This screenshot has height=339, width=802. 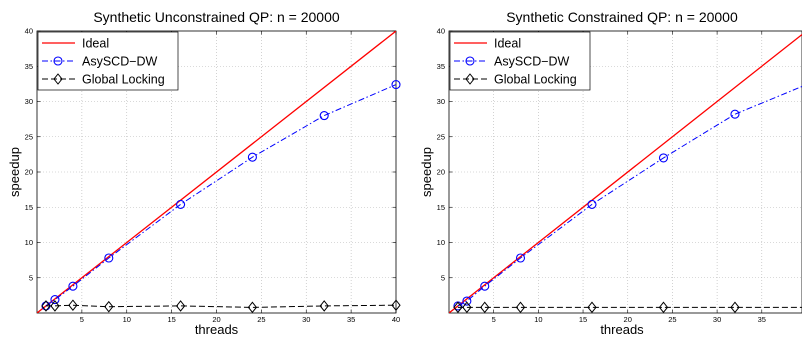 I want to click on x-tick-label: 40, so click(x=396, y=319).